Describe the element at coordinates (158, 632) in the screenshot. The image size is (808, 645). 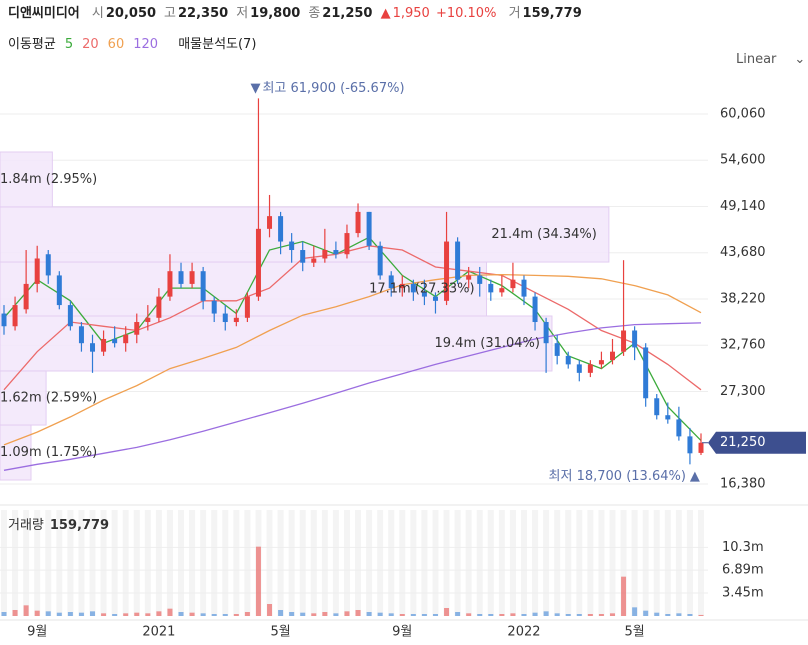
I see `x-tick-label: 2021` at that location.